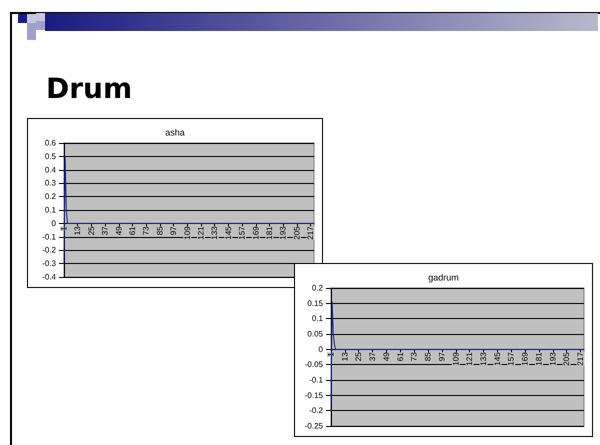 The width and height of the screenshot is (600, 445). What do you see at coordinates (331, 354) in the screenshot?
I see `x-tick-label: 1` at bounding box center [331, 354].